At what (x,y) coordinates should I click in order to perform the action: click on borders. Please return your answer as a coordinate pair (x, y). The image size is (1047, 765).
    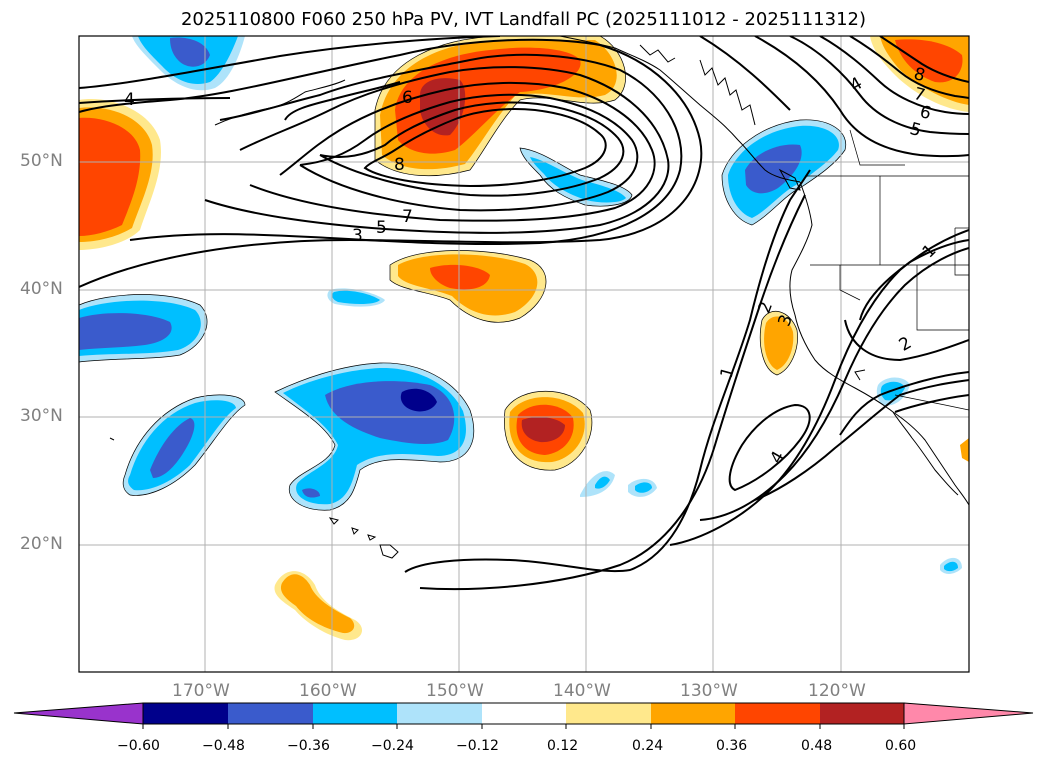
    Looking at the image, I should click on (887, 270).